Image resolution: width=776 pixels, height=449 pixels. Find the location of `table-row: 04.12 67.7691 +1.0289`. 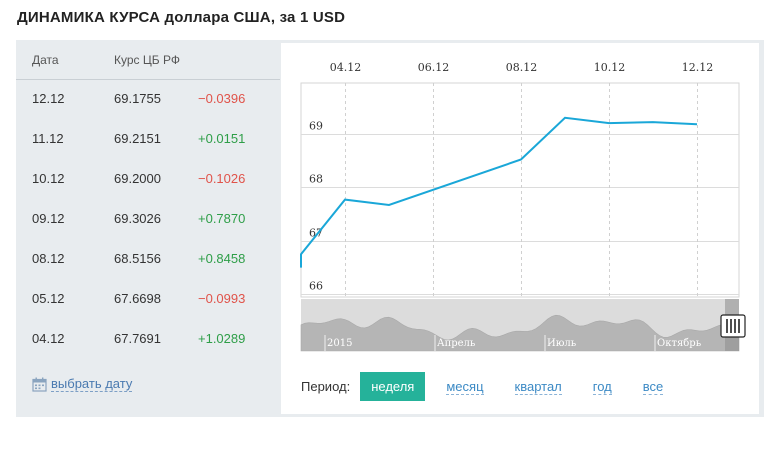

table-row: 04.12 67.7691 +1.0289 is located at coordinates (148, 340).